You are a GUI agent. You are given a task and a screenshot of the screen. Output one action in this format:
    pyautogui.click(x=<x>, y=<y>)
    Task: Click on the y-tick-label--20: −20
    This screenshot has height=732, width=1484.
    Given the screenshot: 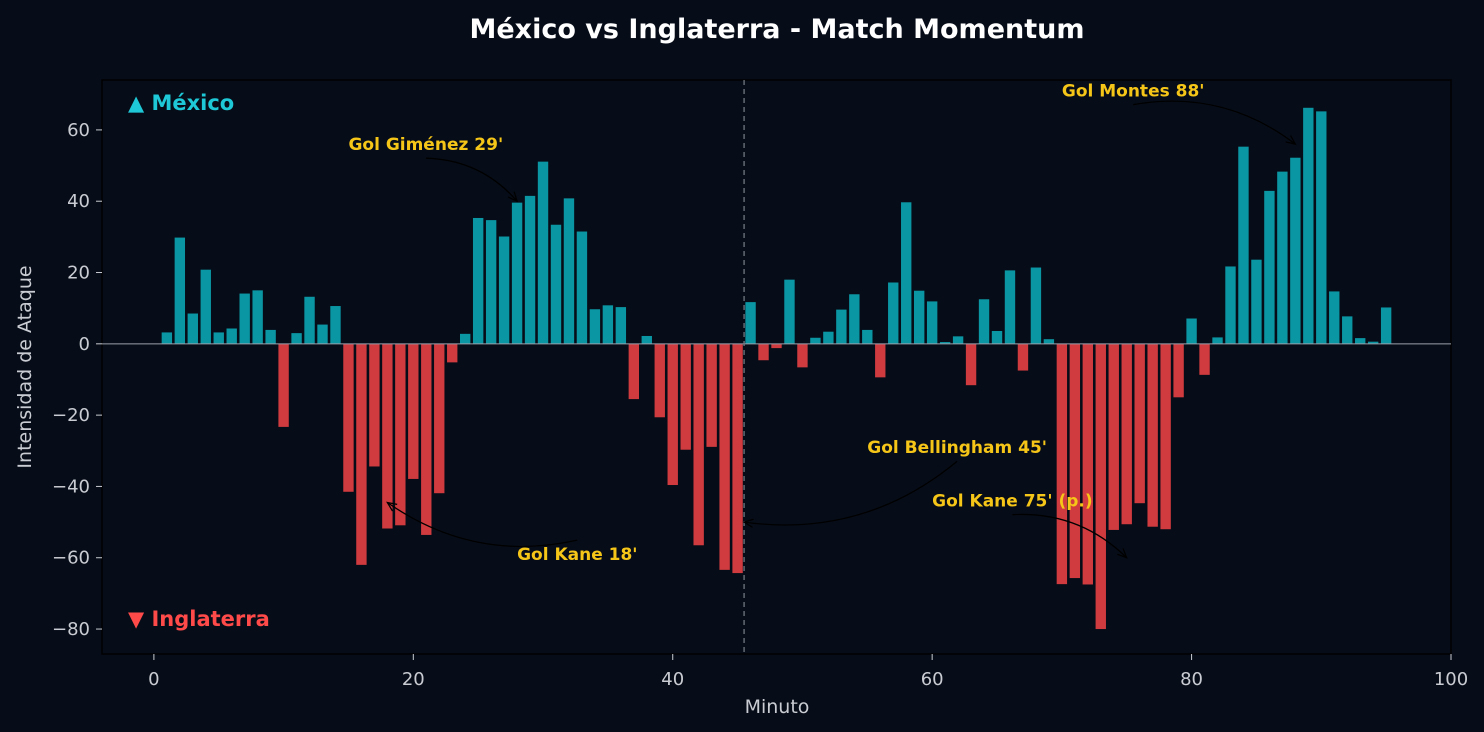 What is the action you would take?
    pyautogui.click(x=71, y=415)
    